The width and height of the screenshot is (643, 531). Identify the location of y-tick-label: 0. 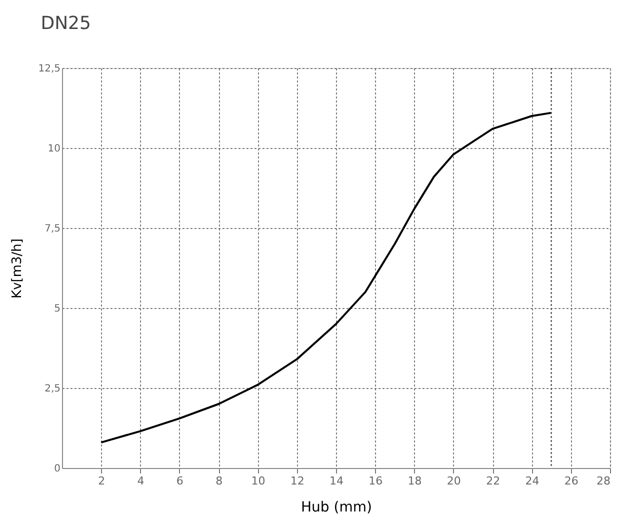
(57, 469).